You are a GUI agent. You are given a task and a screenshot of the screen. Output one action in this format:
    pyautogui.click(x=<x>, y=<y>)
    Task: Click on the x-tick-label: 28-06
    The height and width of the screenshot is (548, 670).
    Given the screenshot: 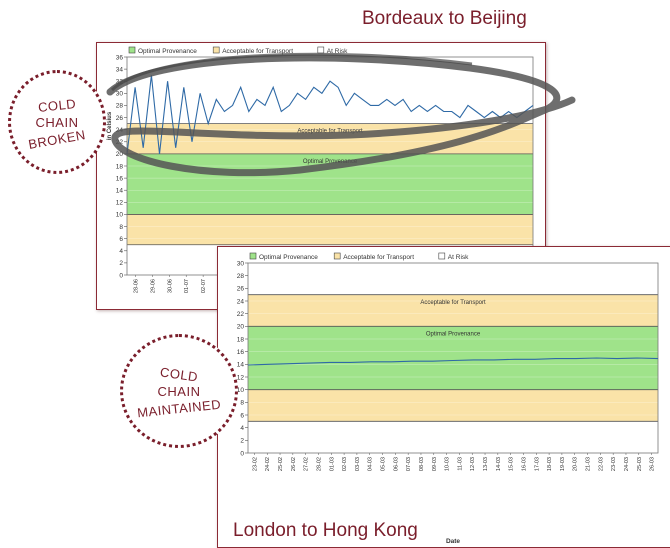 What is the action you would take?
    pyautogui.click(x=136, y=286)
    